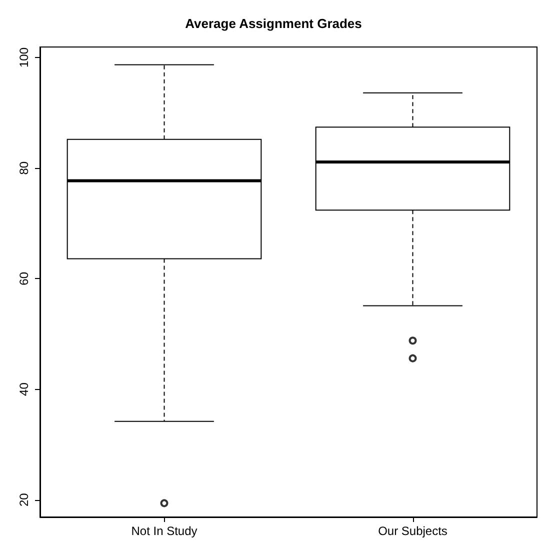  I want to click on y-tick-label: 60, so click(24, 279).